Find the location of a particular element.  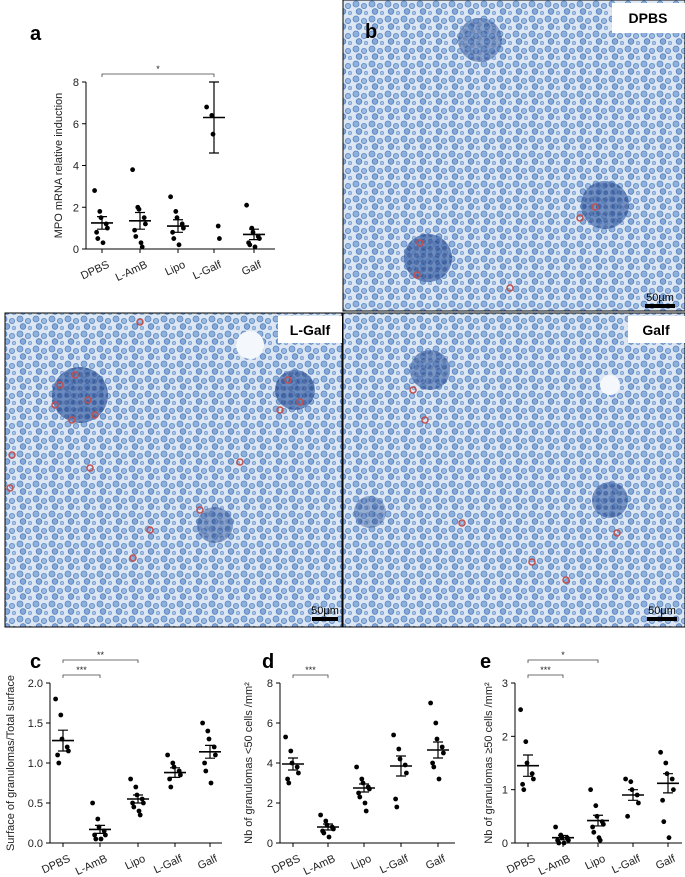

y-tick-label: 1.5 is located at coordinates (35, 724).